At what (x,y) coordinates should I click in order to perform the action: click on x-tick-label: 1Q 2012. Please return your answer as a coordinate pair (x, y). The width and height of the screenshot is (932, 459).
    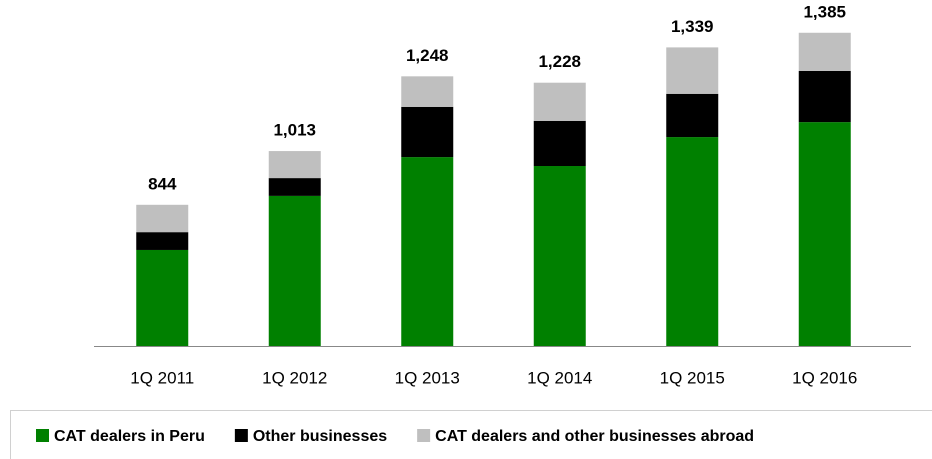
    Looking at the image, I should click on (294, 377).